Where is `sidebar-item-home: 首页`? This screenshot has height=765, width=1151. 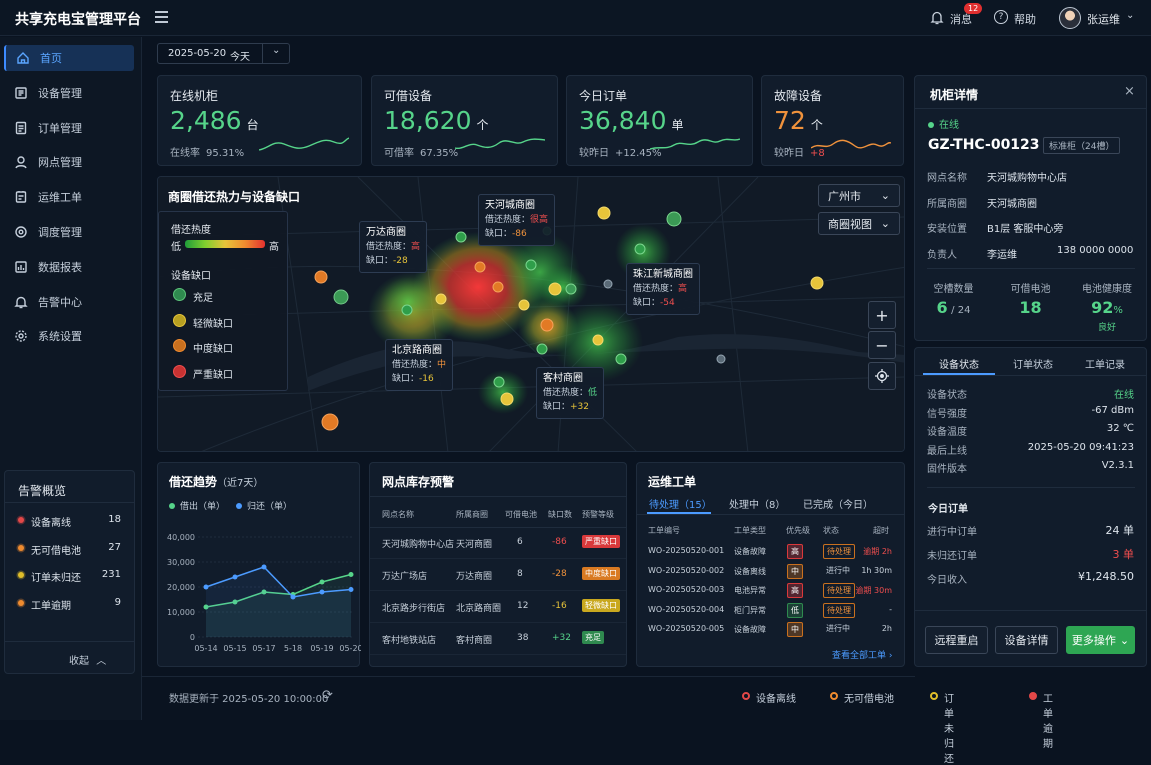
sidebar-item-home: 首页 is located at coordinates (69, 58).